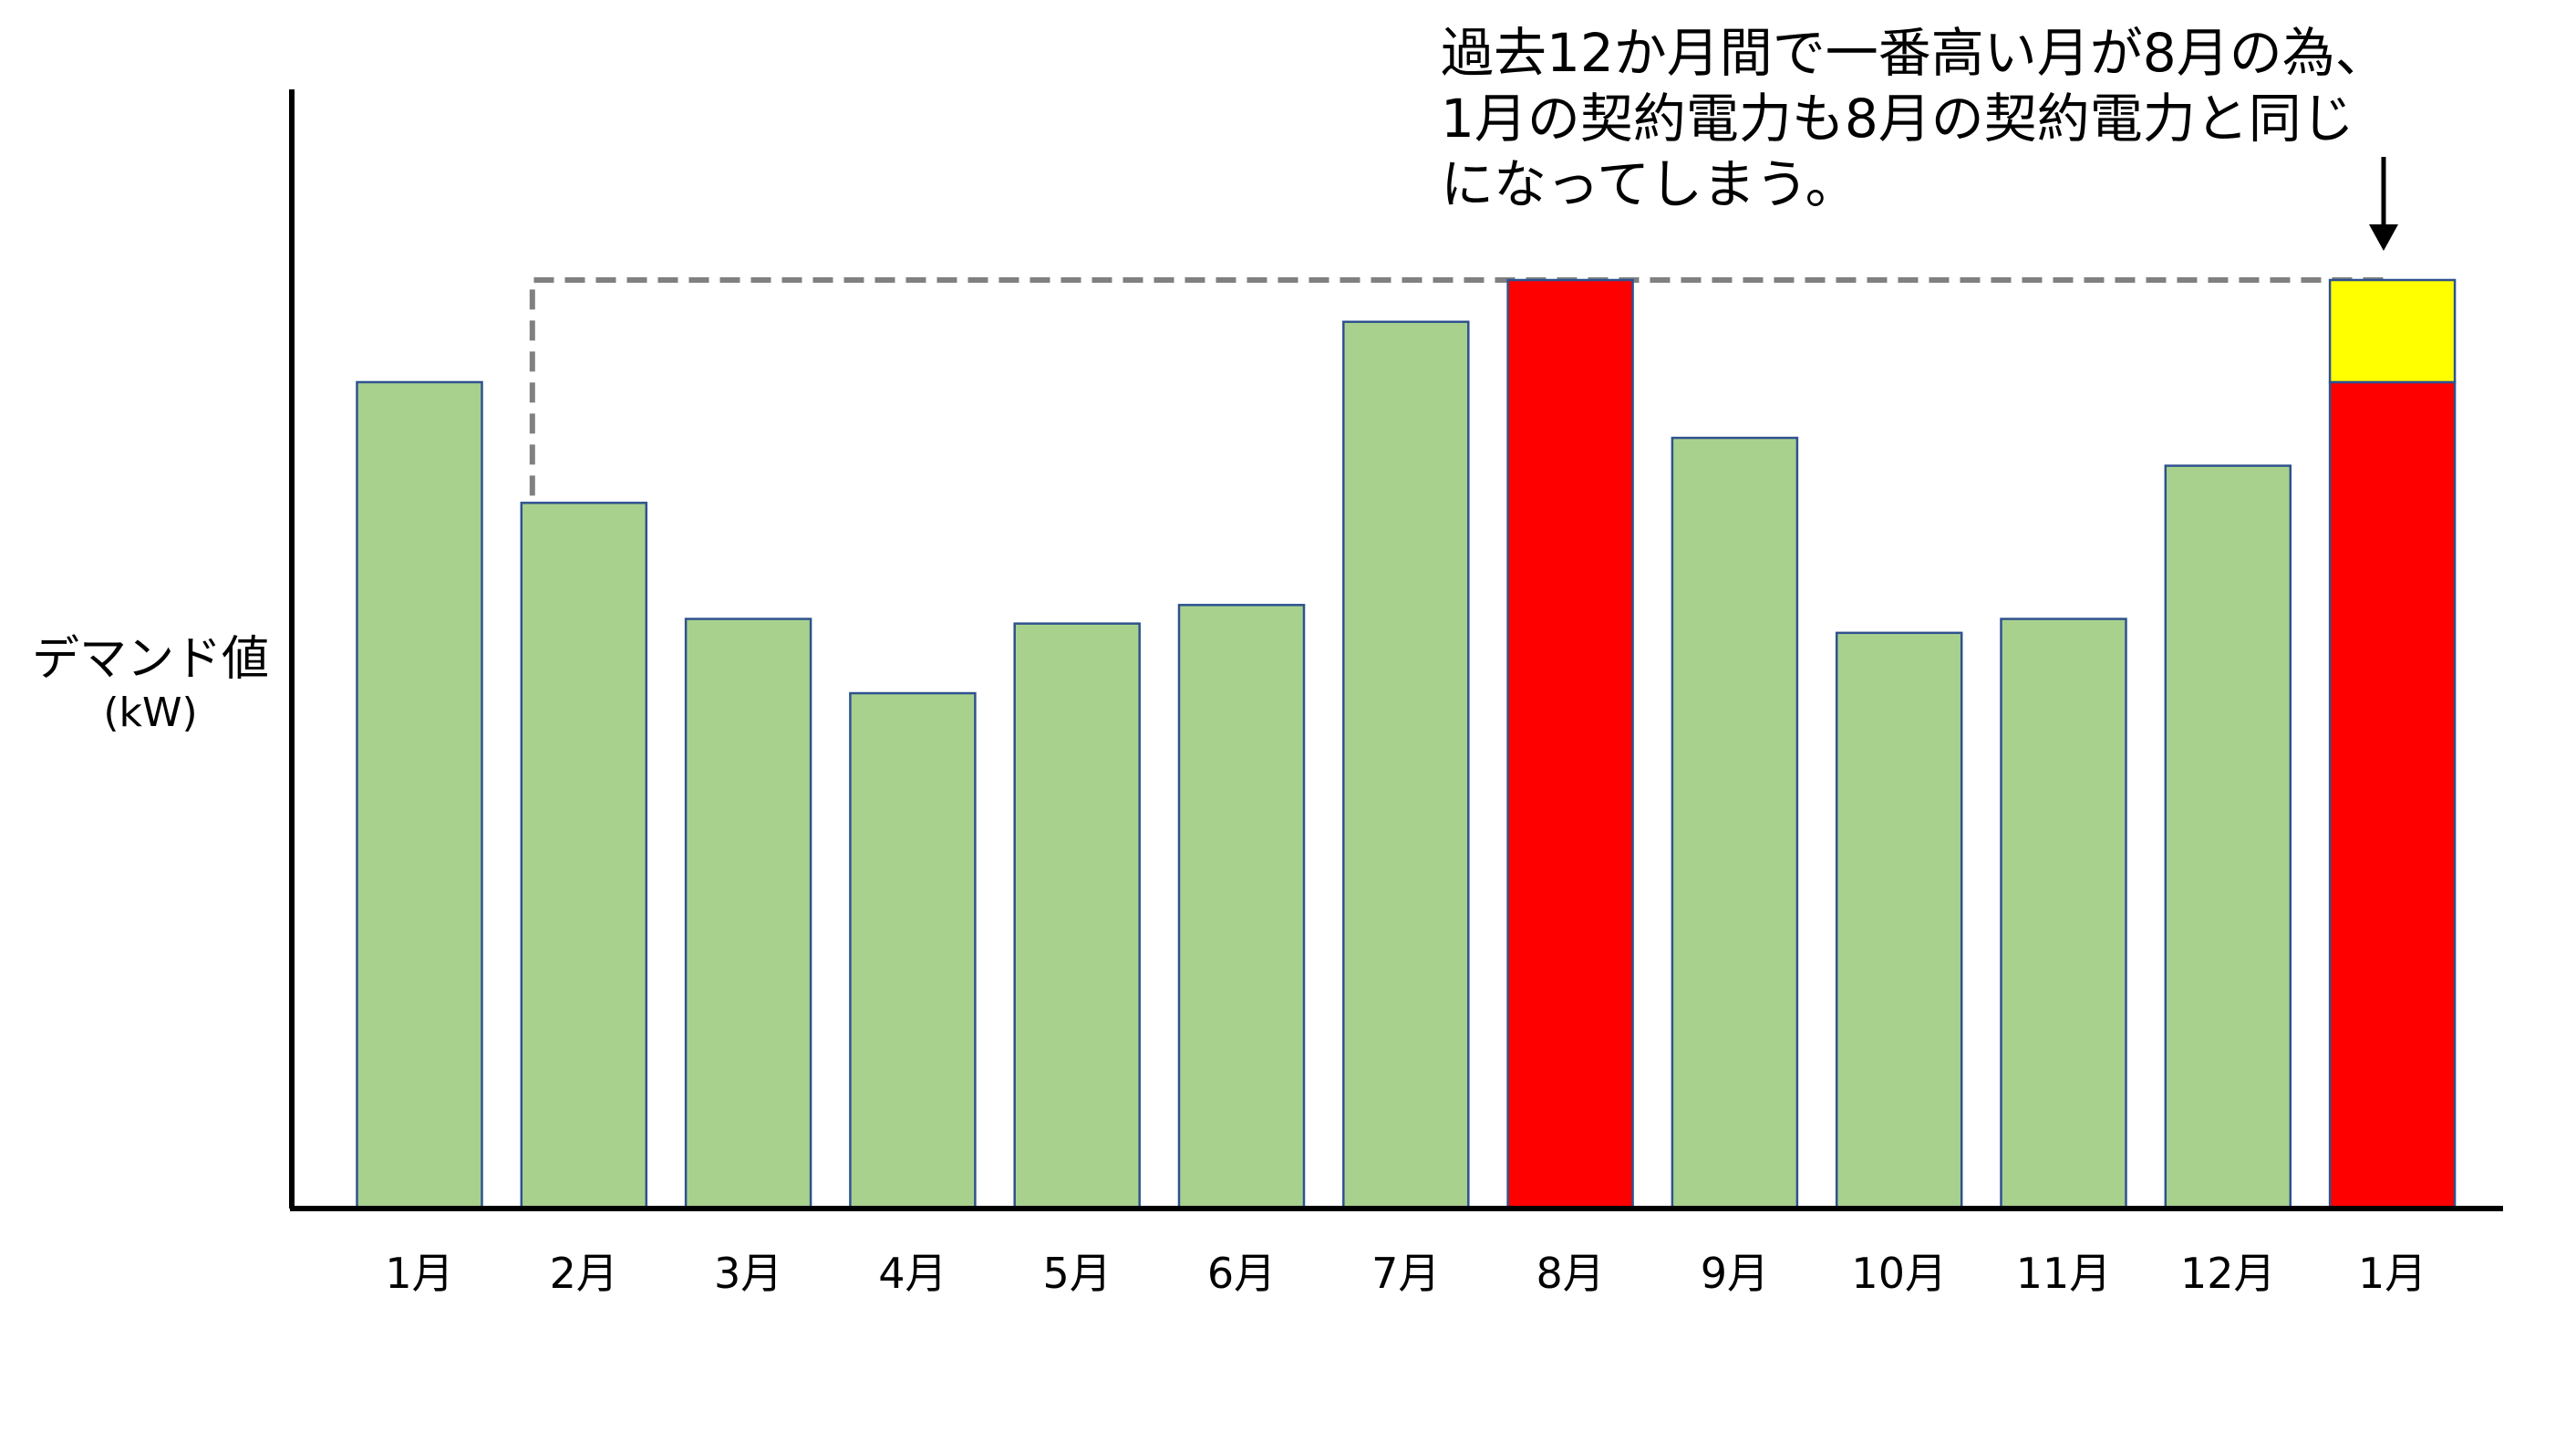 Image resolution: width=2576 pixels, height=1432 pixels. What do you see at coordinates (2383, 204) in the screenshot?
I see `annotation-arrow` at bounding box center [2383, 204].